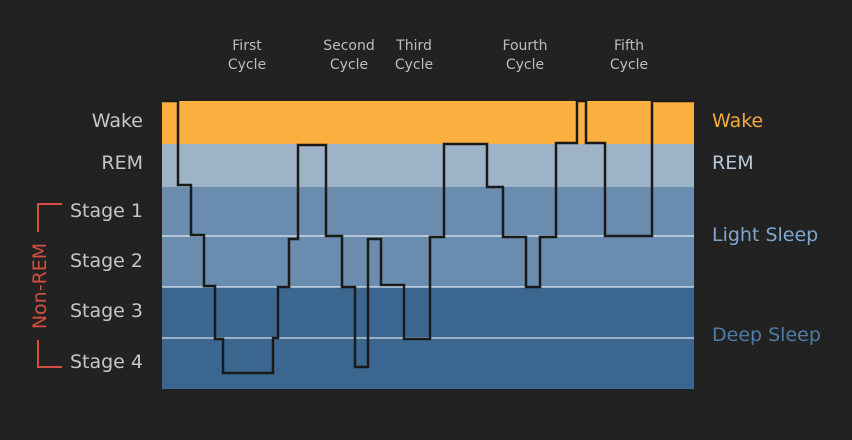 The height and width of the screenshot is (440, 852). What do you see at coordinates (106, 261) in the screenshot?
I see `stage-label-stage2: Stage 2` at bounding box center [106, 261].